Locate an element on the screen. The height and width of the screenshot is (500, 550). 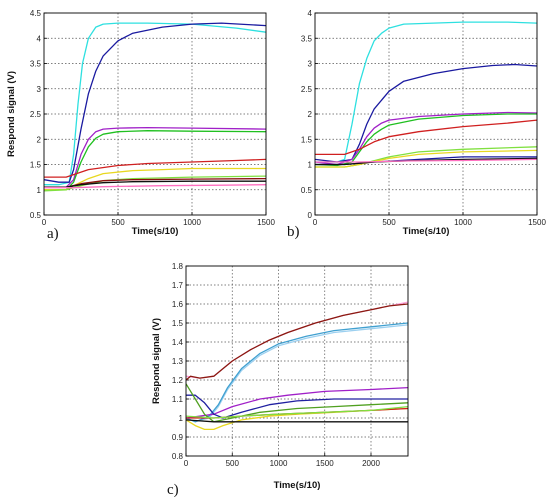
y-tick-label: 0.9 is located at coordinates (178, 437).